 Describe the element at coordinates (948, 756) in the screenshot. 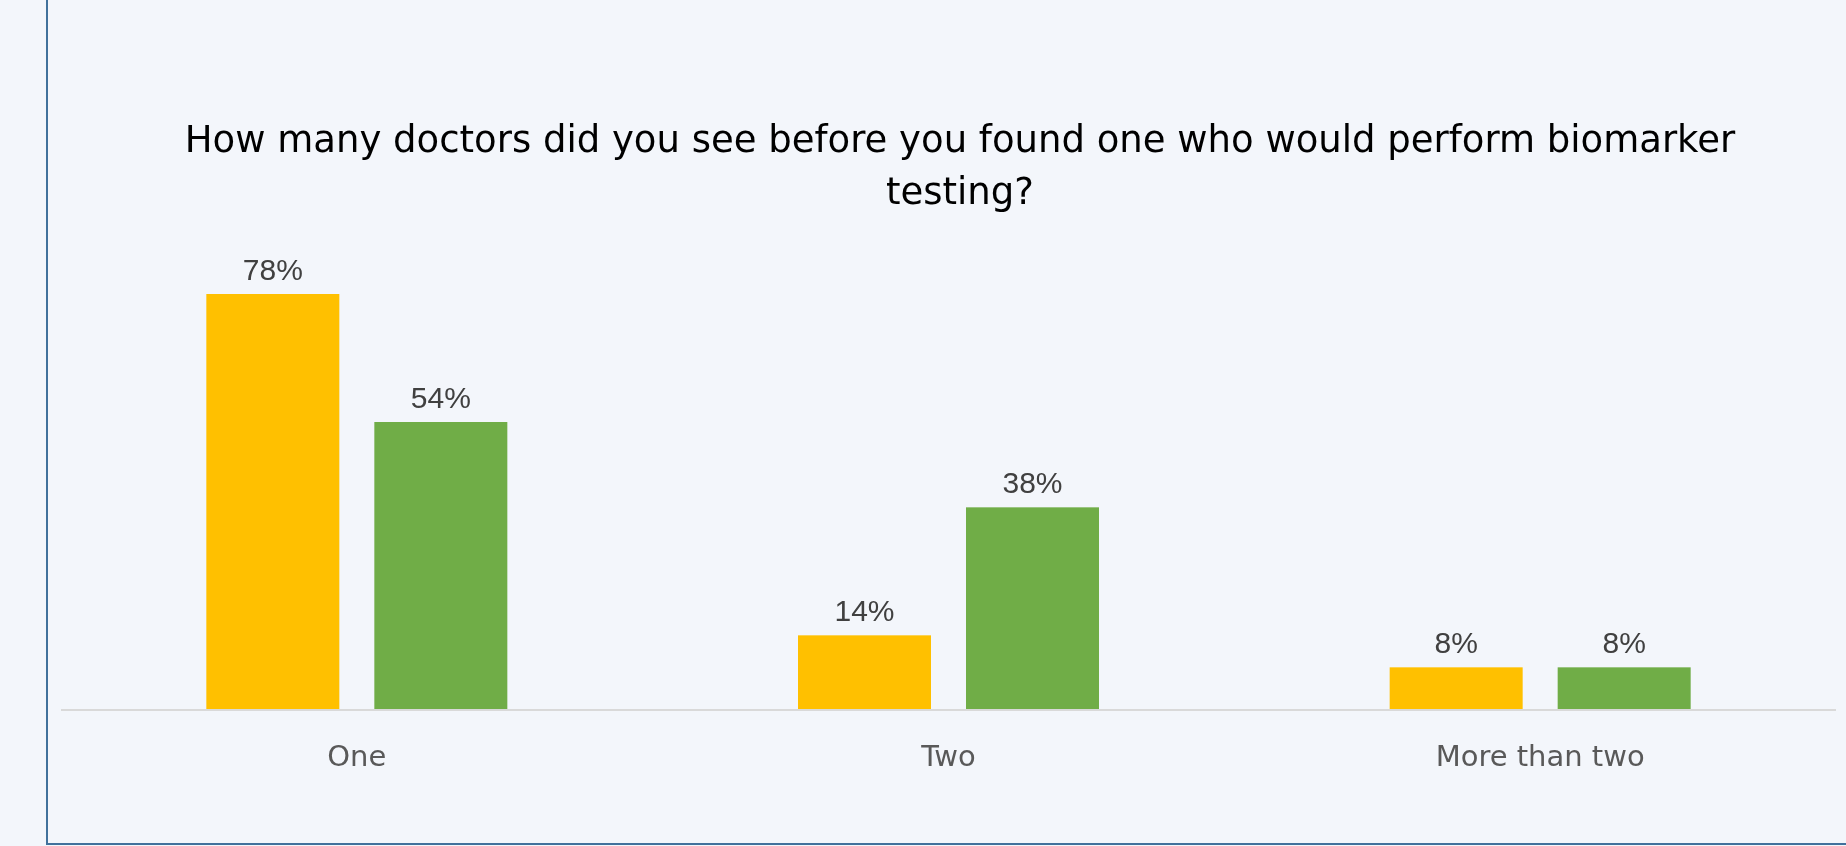

I see `x-tick-label: Two` at that location.